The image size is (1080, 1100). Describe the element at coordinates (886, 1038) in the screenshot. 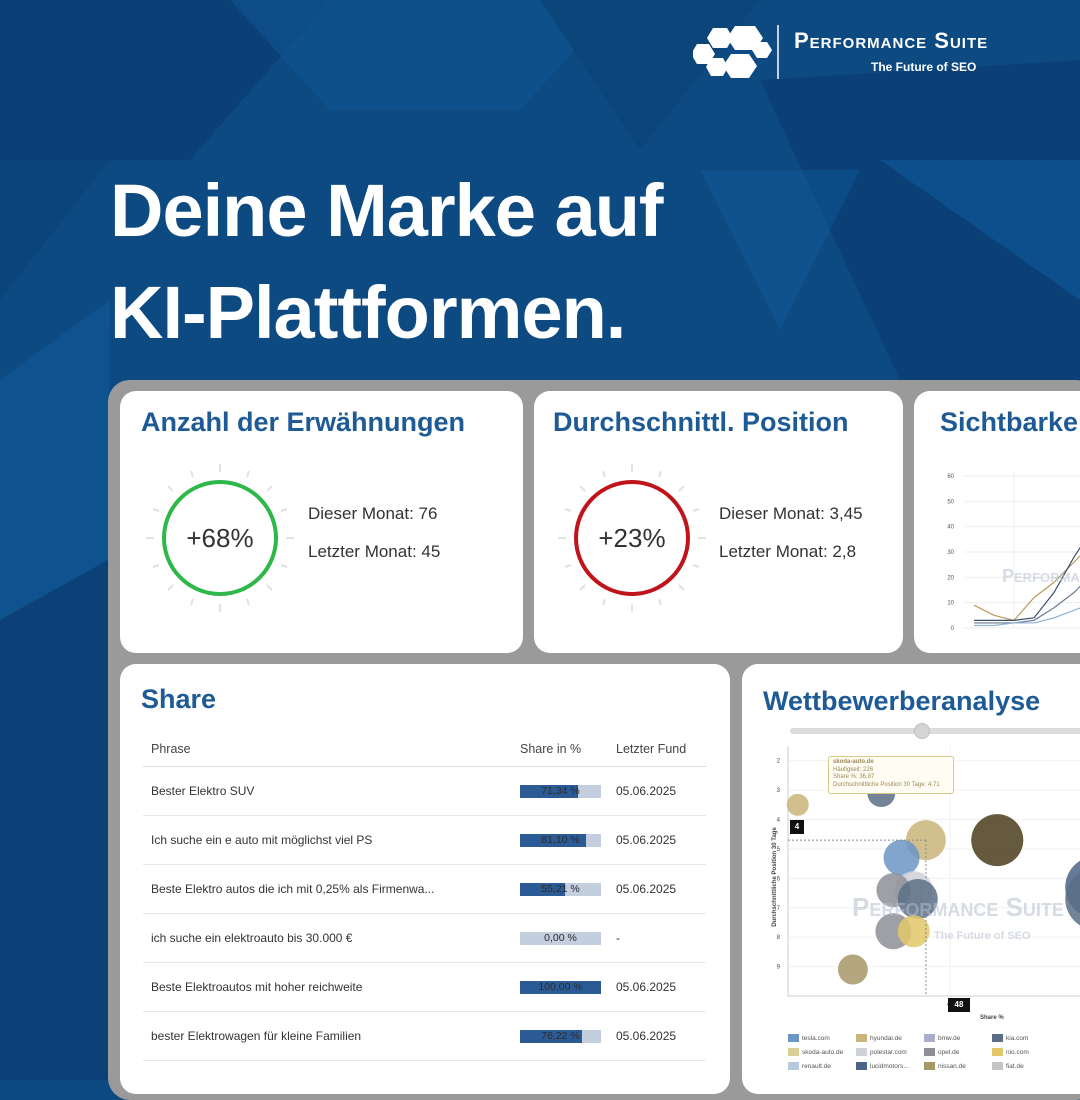

I see `legend-label: hyundai.de` at that location.